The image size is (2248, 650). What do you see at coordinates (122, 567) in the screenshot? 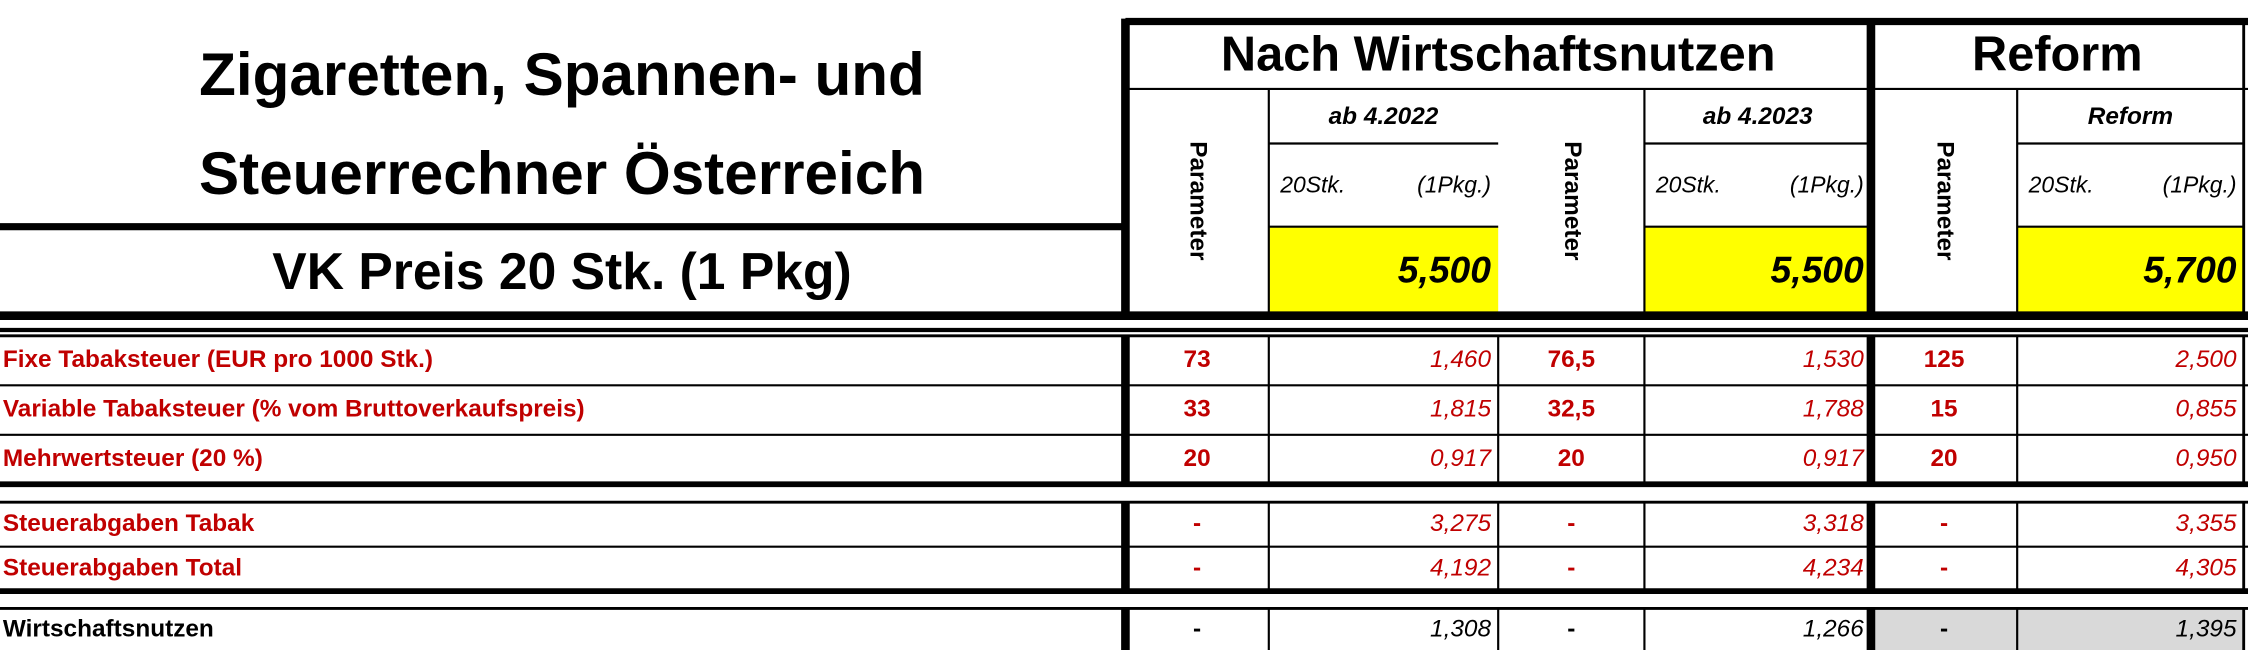
I see `row-label: Steuerabgaben Total` at bounding box center [122, 567].